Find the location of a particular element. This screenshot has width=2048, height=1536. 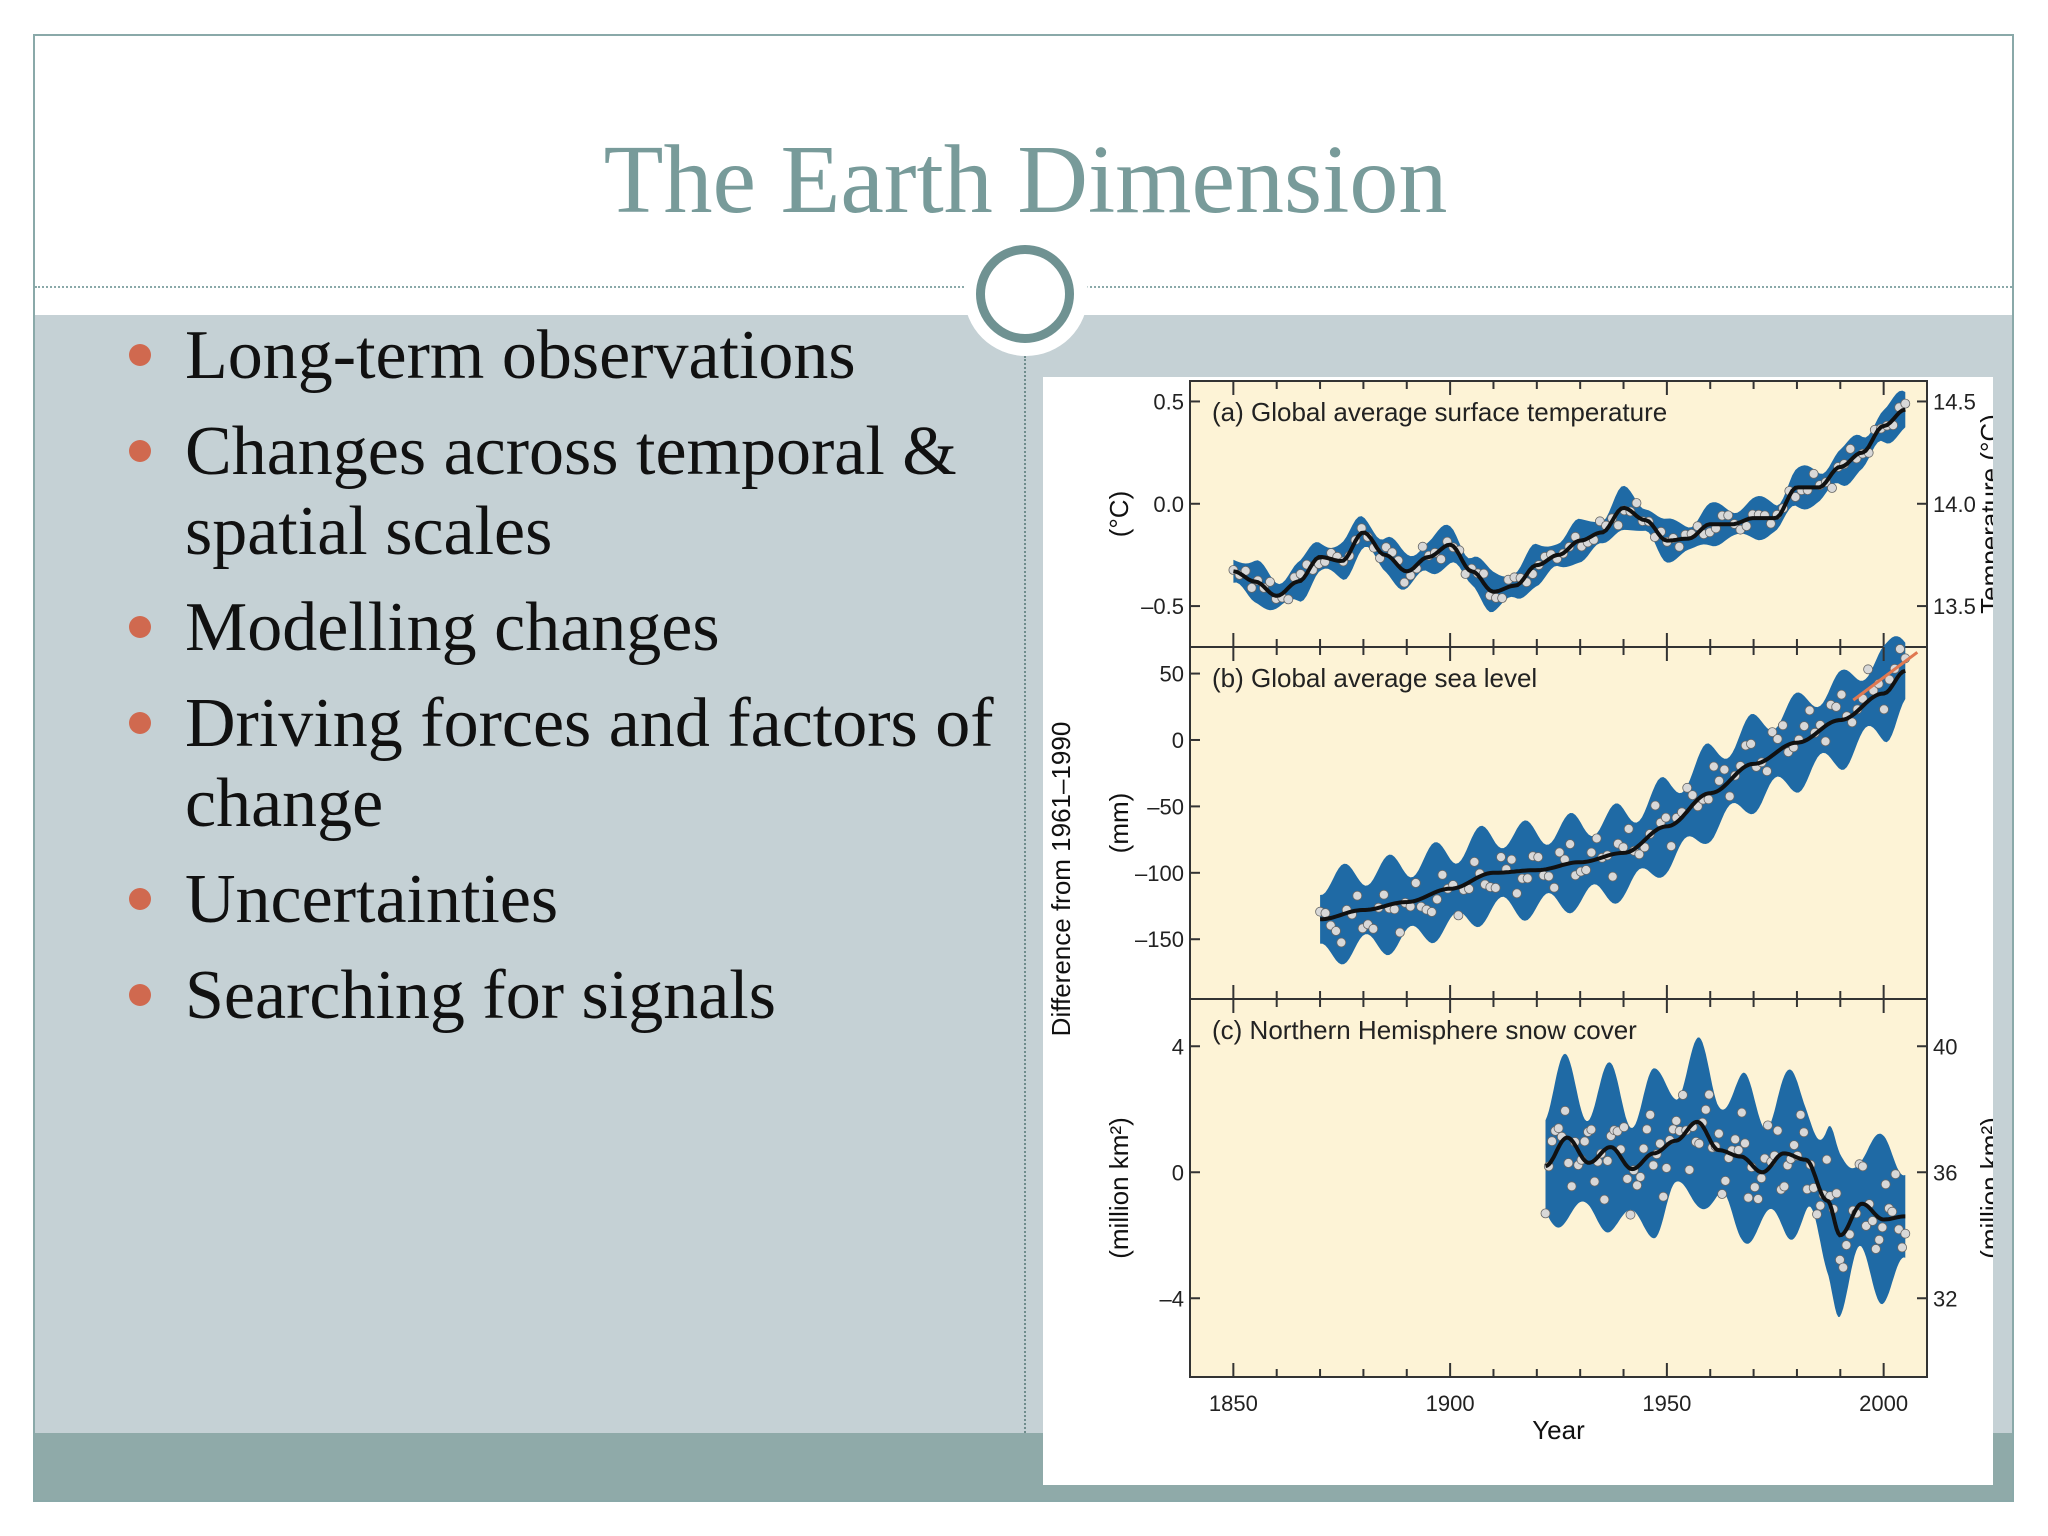

bullet-text: Driving forces and factors of change is located at coordinates (589, 763).